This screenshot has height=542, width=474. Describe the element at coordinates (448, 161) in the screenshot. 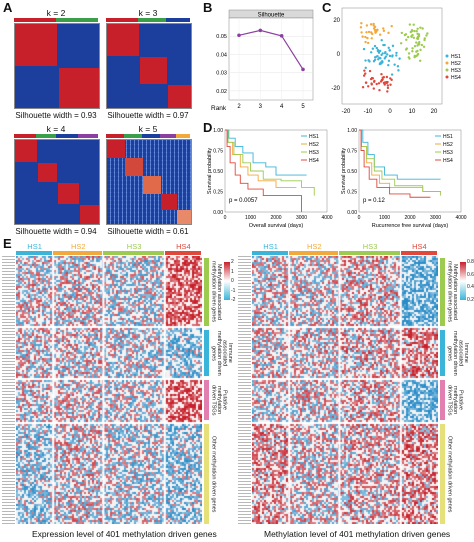

I see `legend-label: HS4` at that location.